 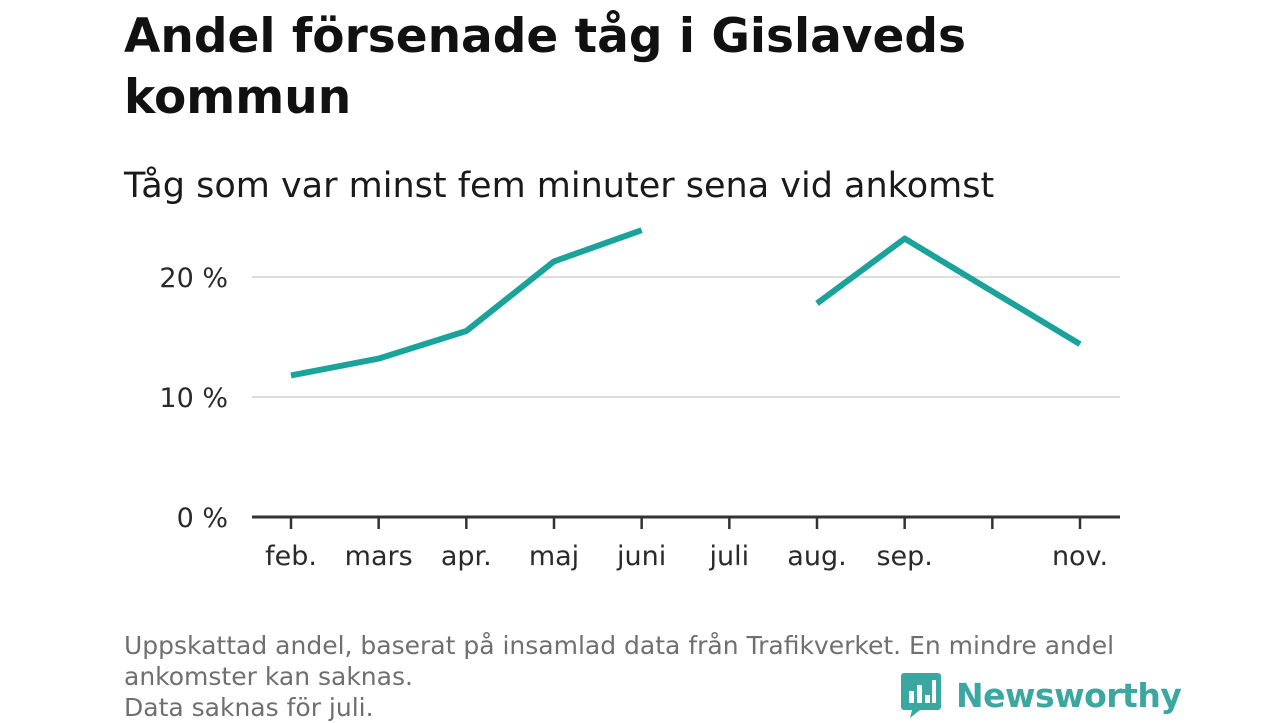 I want to click on x-tick-label: feb., so click(x=291, y=556).